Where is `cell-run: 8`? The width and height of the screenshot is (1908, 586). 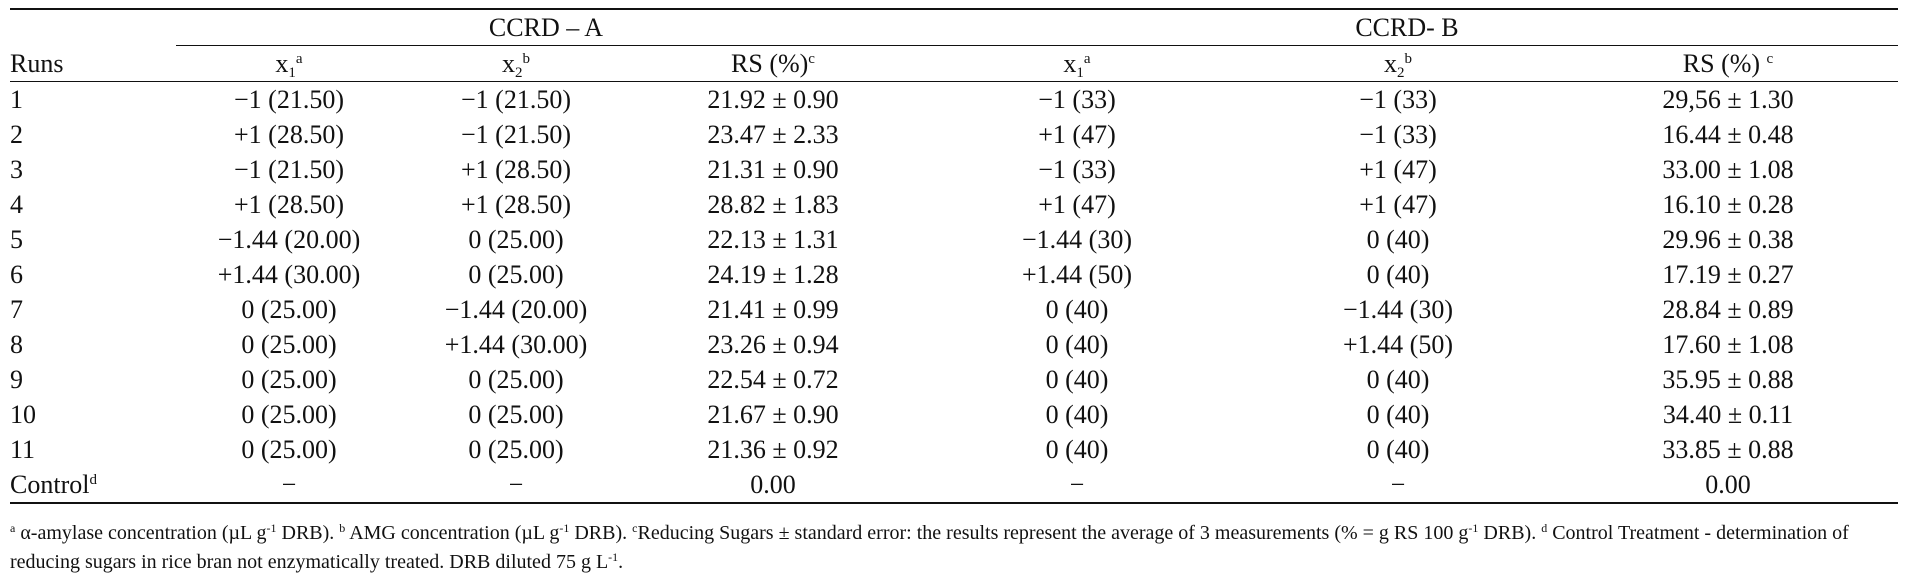 cell-run: 8 is located at coordinates (16, 344).